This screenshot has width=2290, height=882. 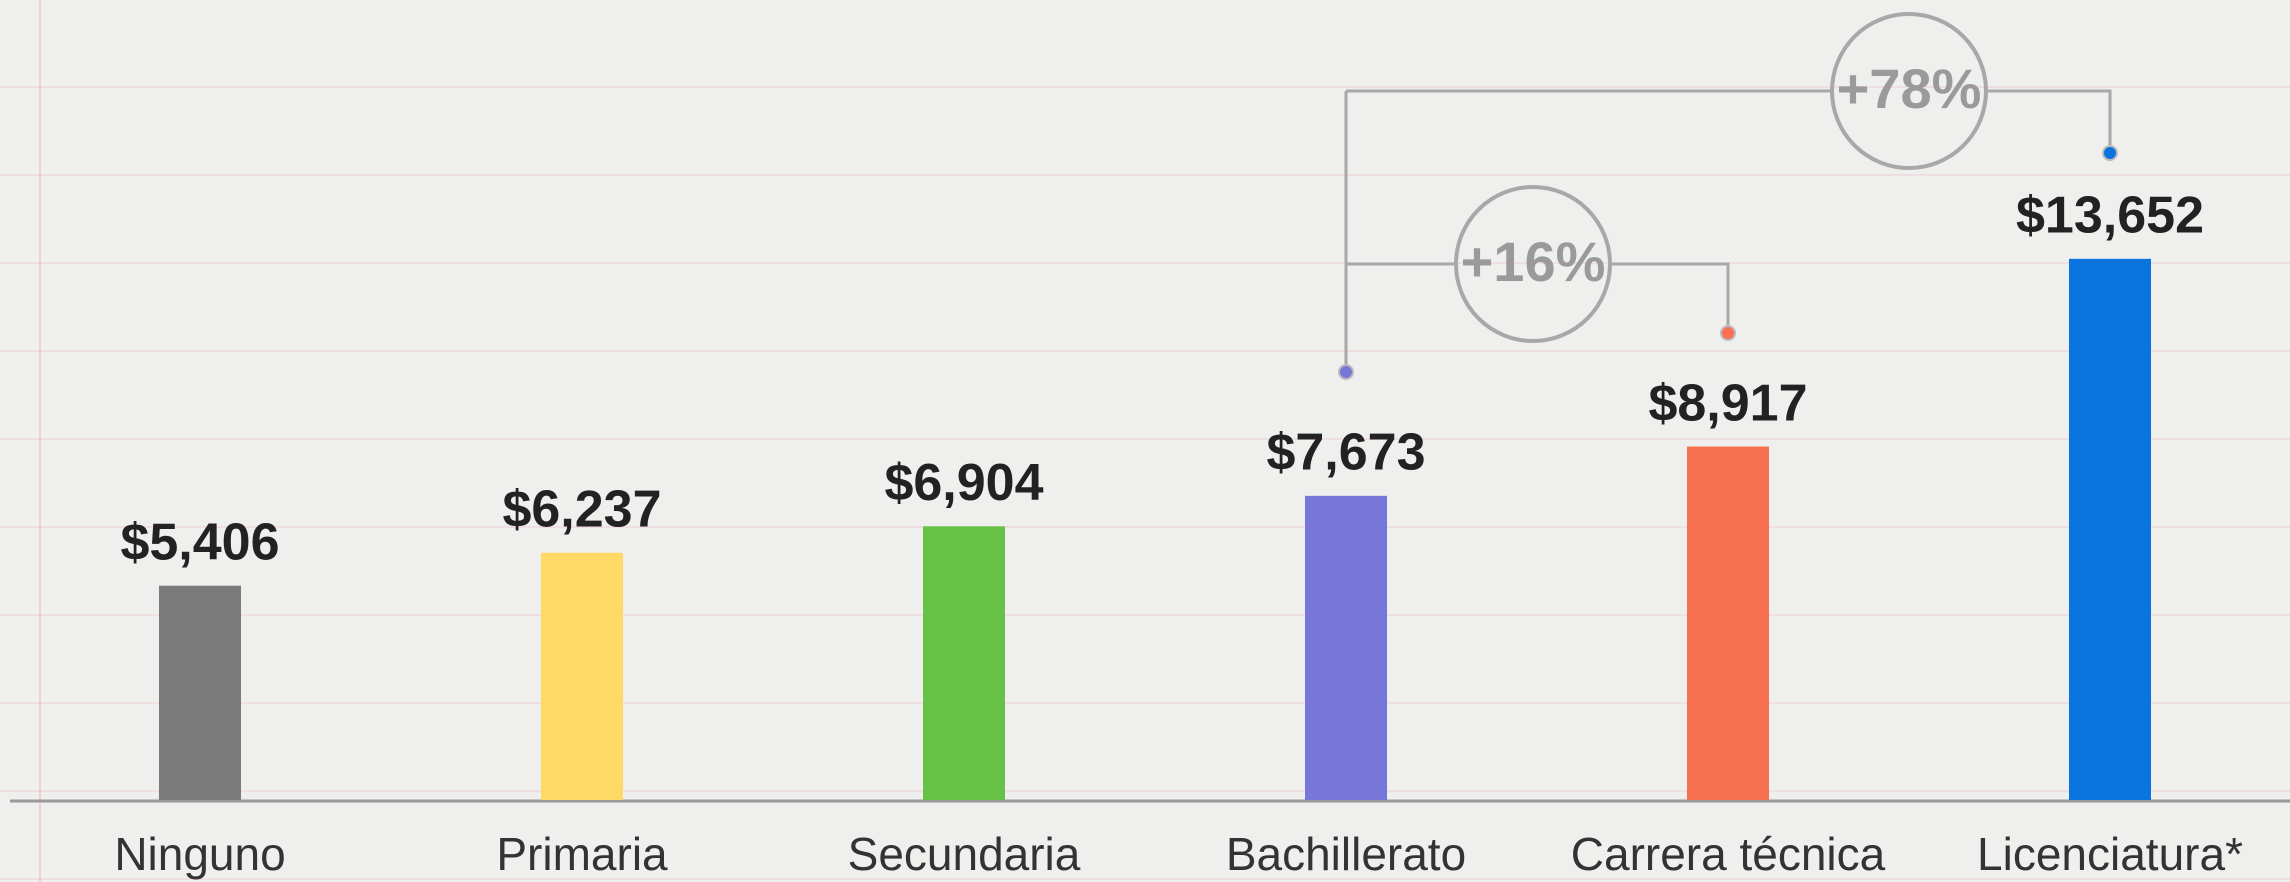 What do you see at coordinates (581, 509) in the screenshot?
I see `value-label: $6,237` at bounding box center [581, 509].